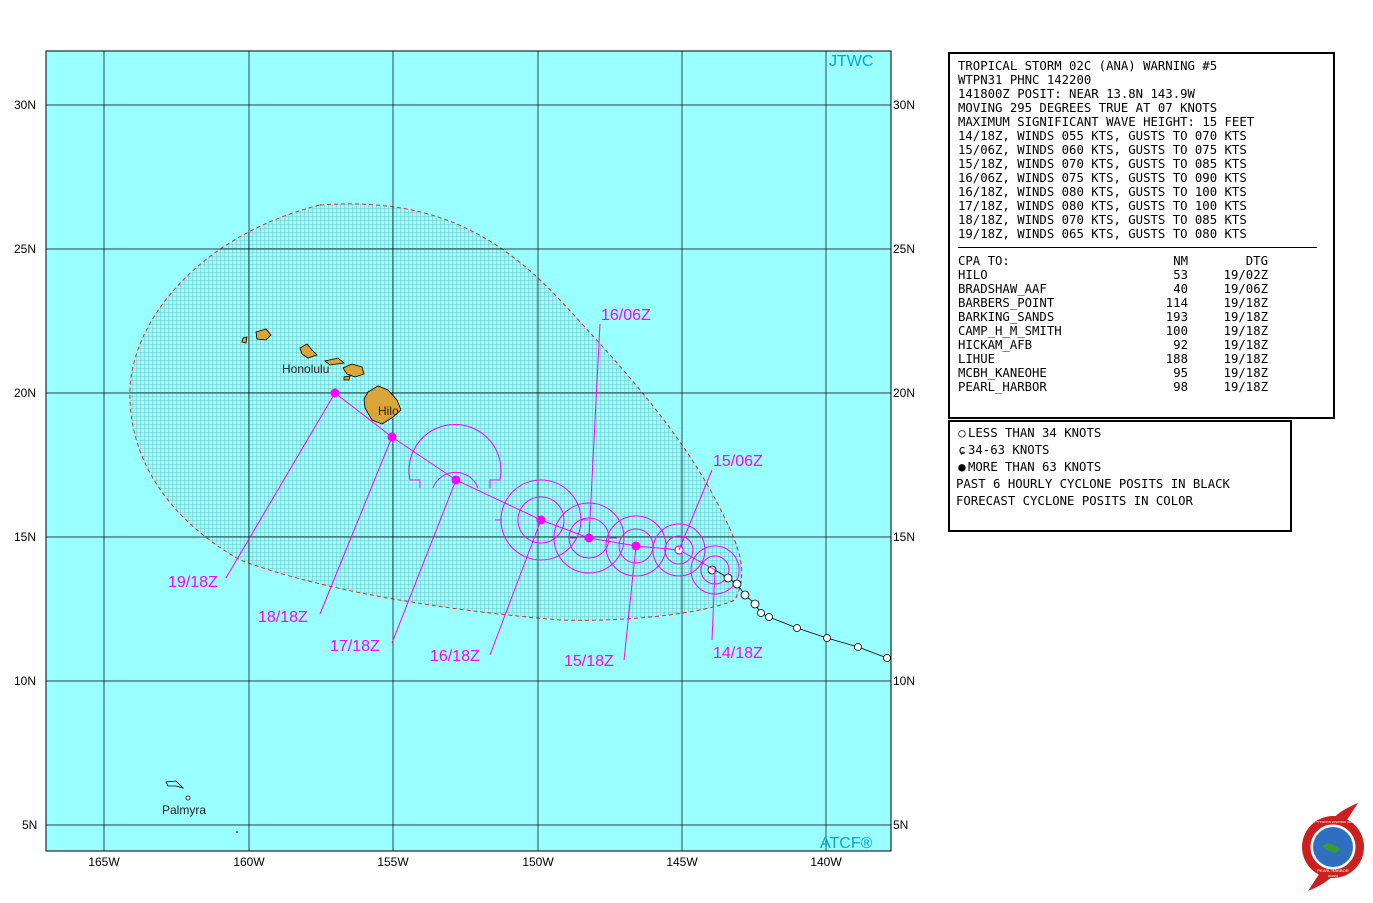  I want to click on place-label-hilo: Hilo, so click(388, 411).